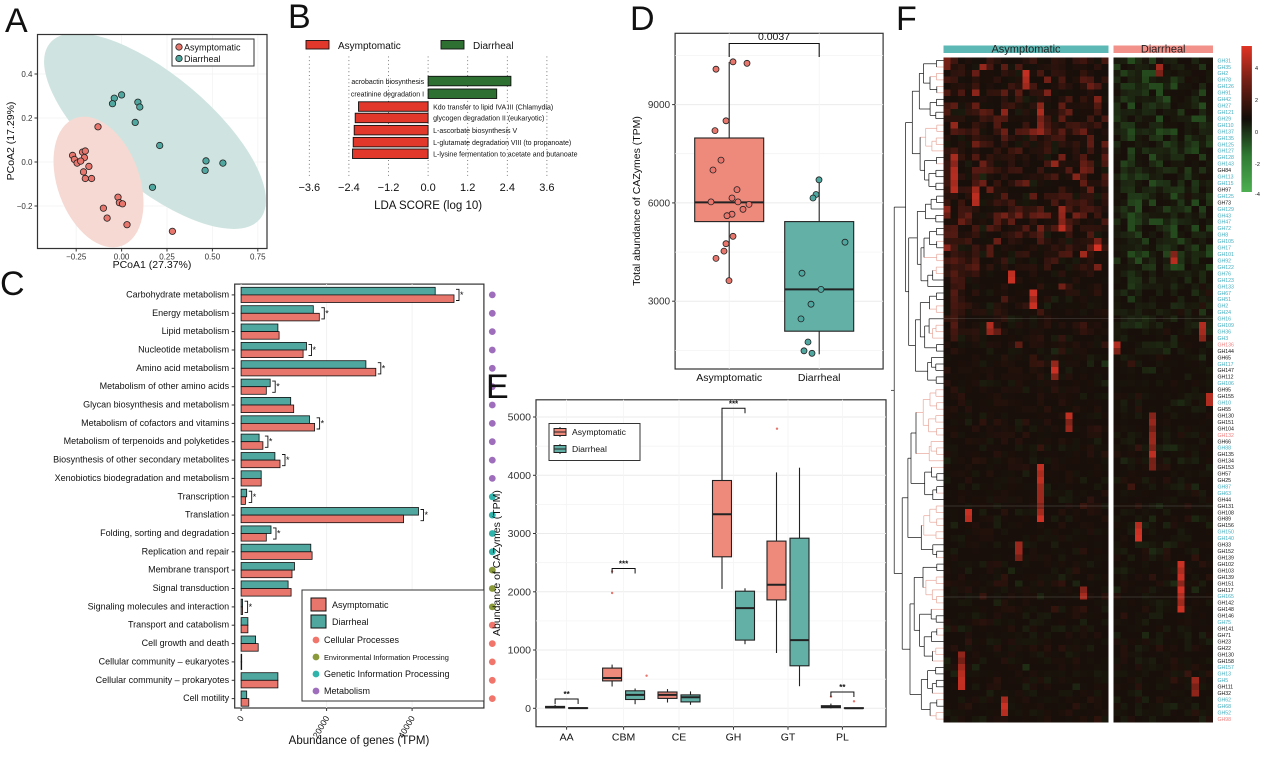 The width and height of the screenshot is (1267, 758). I want to click on svg-text: GH147, so click(1226, 371).